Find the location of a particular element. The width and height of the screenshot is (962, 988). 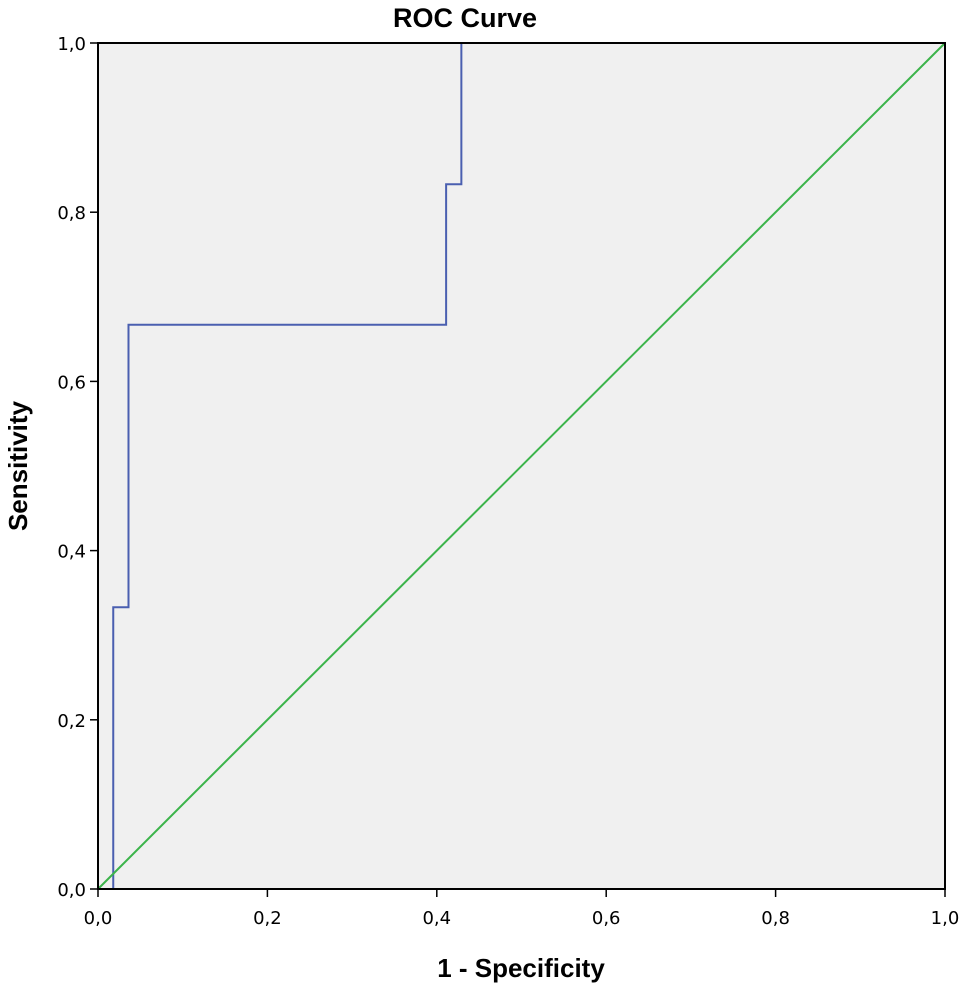

y-tick-label: 0,2 is located at coordinates (71, 721).